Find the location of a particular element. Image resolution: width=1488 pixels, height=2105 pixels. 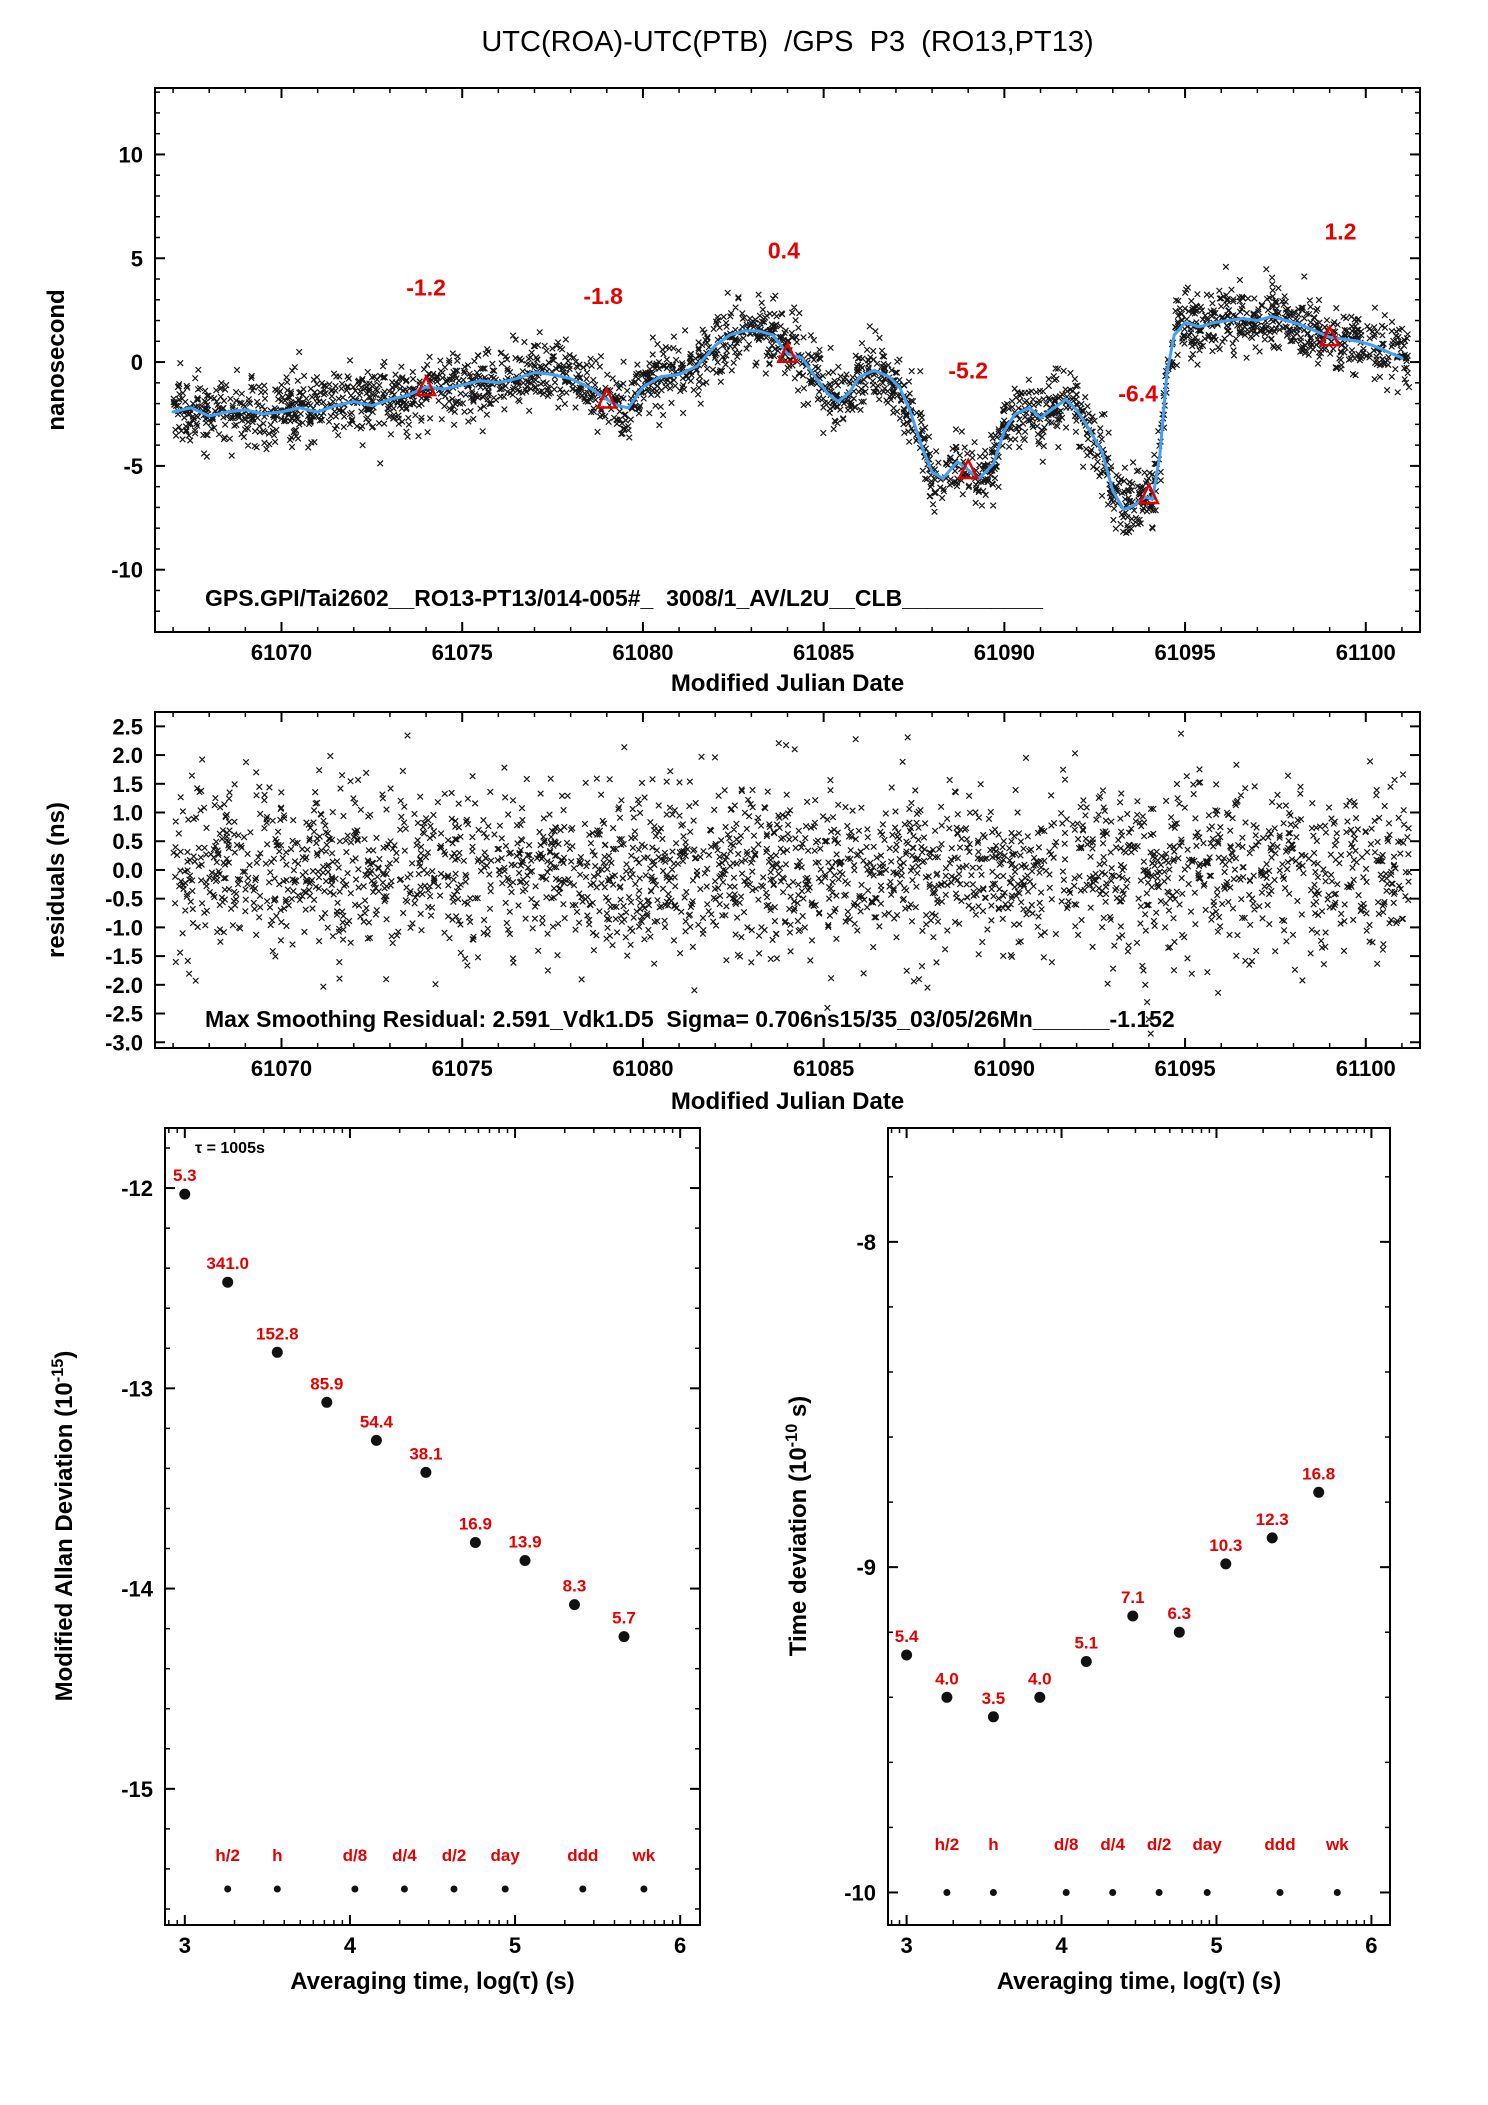

svg-text: -9 is located at coordinates (866, 1567).